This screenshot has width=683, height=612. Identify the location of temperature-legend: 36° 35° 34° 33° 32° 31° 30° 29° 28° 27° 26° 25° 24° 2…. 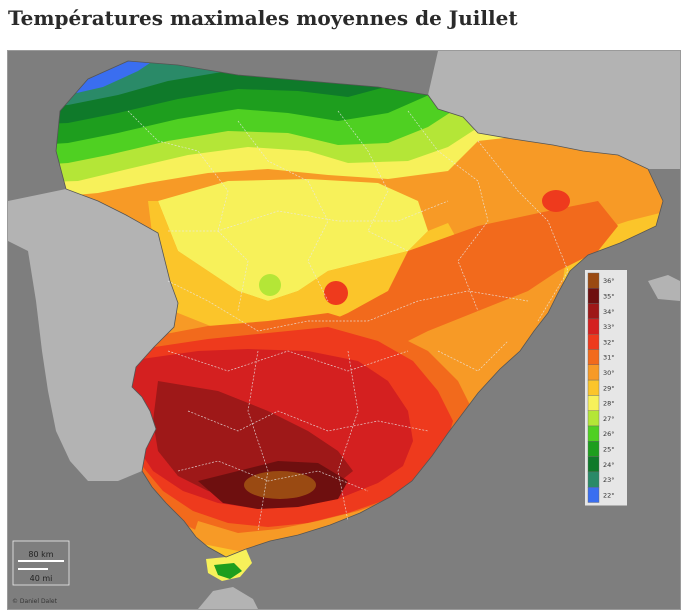
(606, 388).